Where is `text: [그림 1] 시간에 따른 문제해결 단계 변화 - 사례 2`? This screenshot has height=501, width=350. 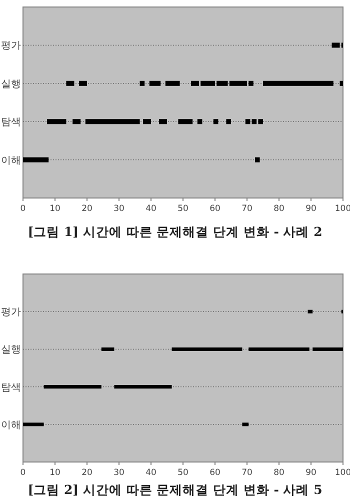
text: [그림 1] 시간에 따른 문제해결 단계 변화 - 사례 2 is located at coordinates (175, 231).